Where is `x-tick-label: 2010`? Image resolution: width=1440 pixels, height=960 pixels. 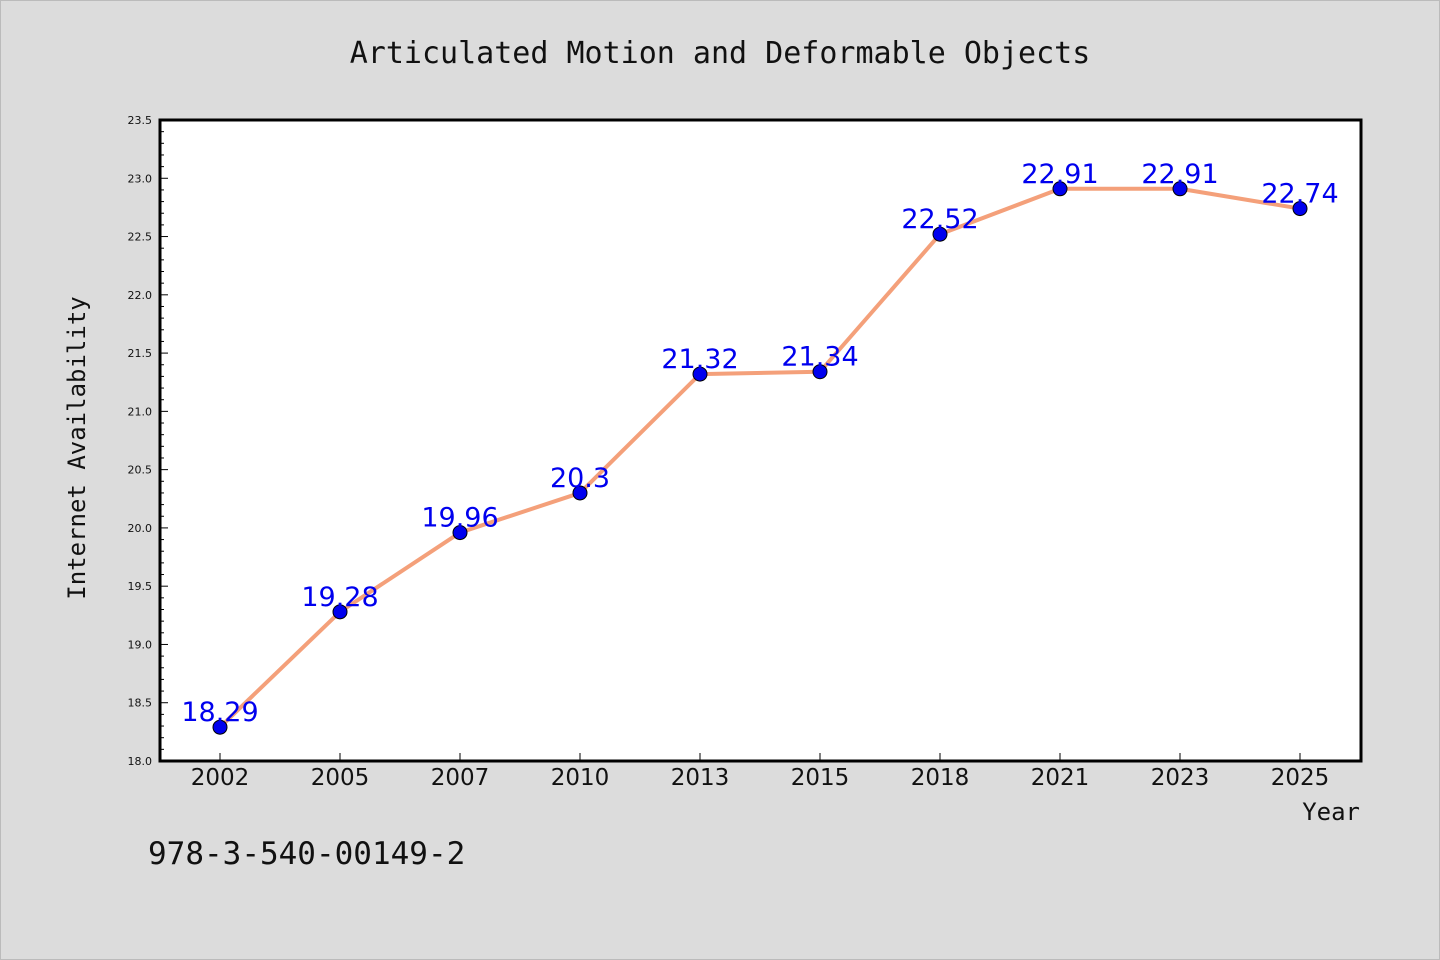
x-tick-label: 2010 is located at coordinates (580, 778).